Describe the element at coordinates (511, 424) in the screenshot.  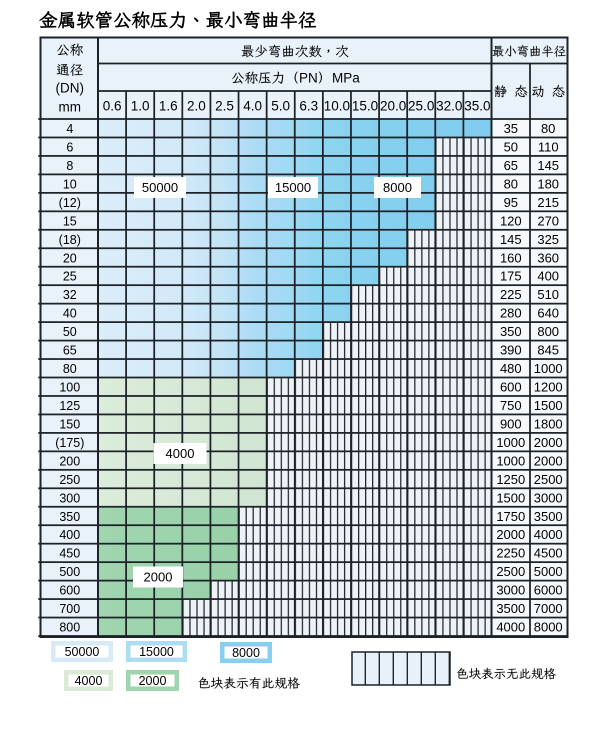
I see `svg-text: 900` at that location.